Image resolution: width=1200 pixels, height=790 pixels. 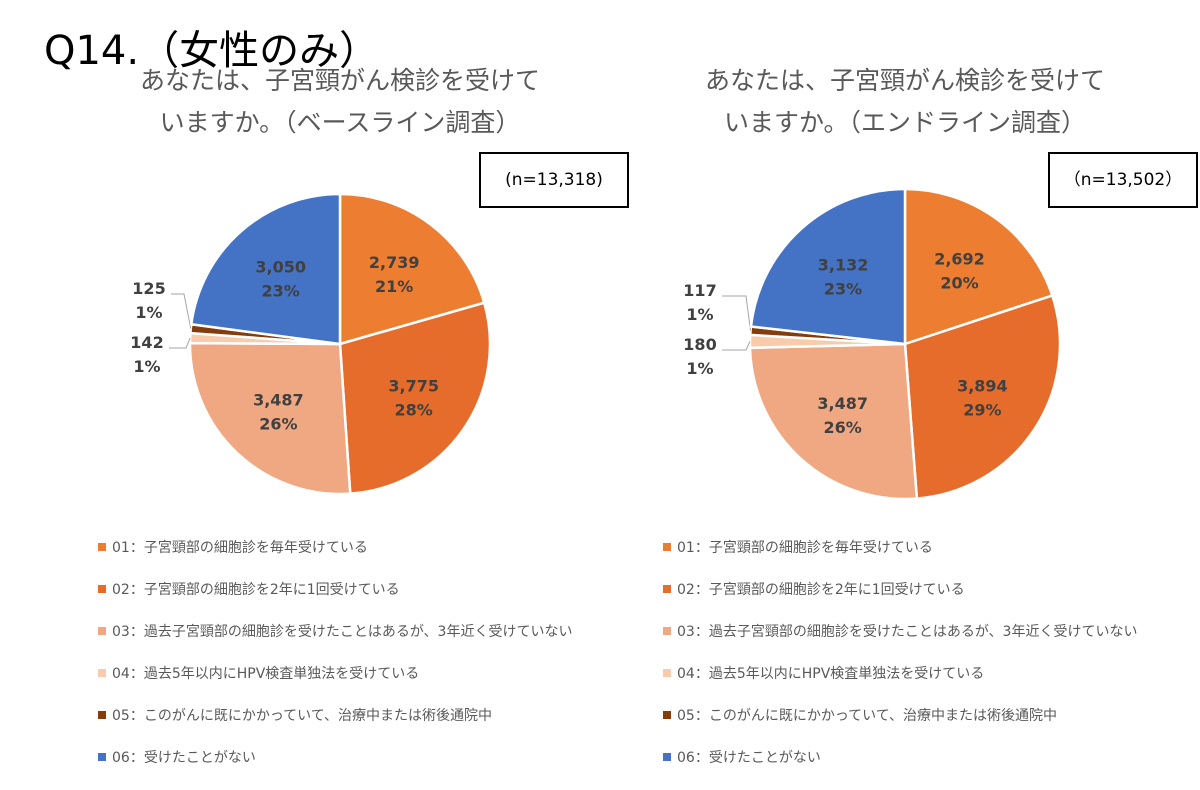 What do you see at coordinates (904, 122) in the screenshot?
I see `title-line: いますか。（エンドライン調査）` at bounding box center [904, 122].